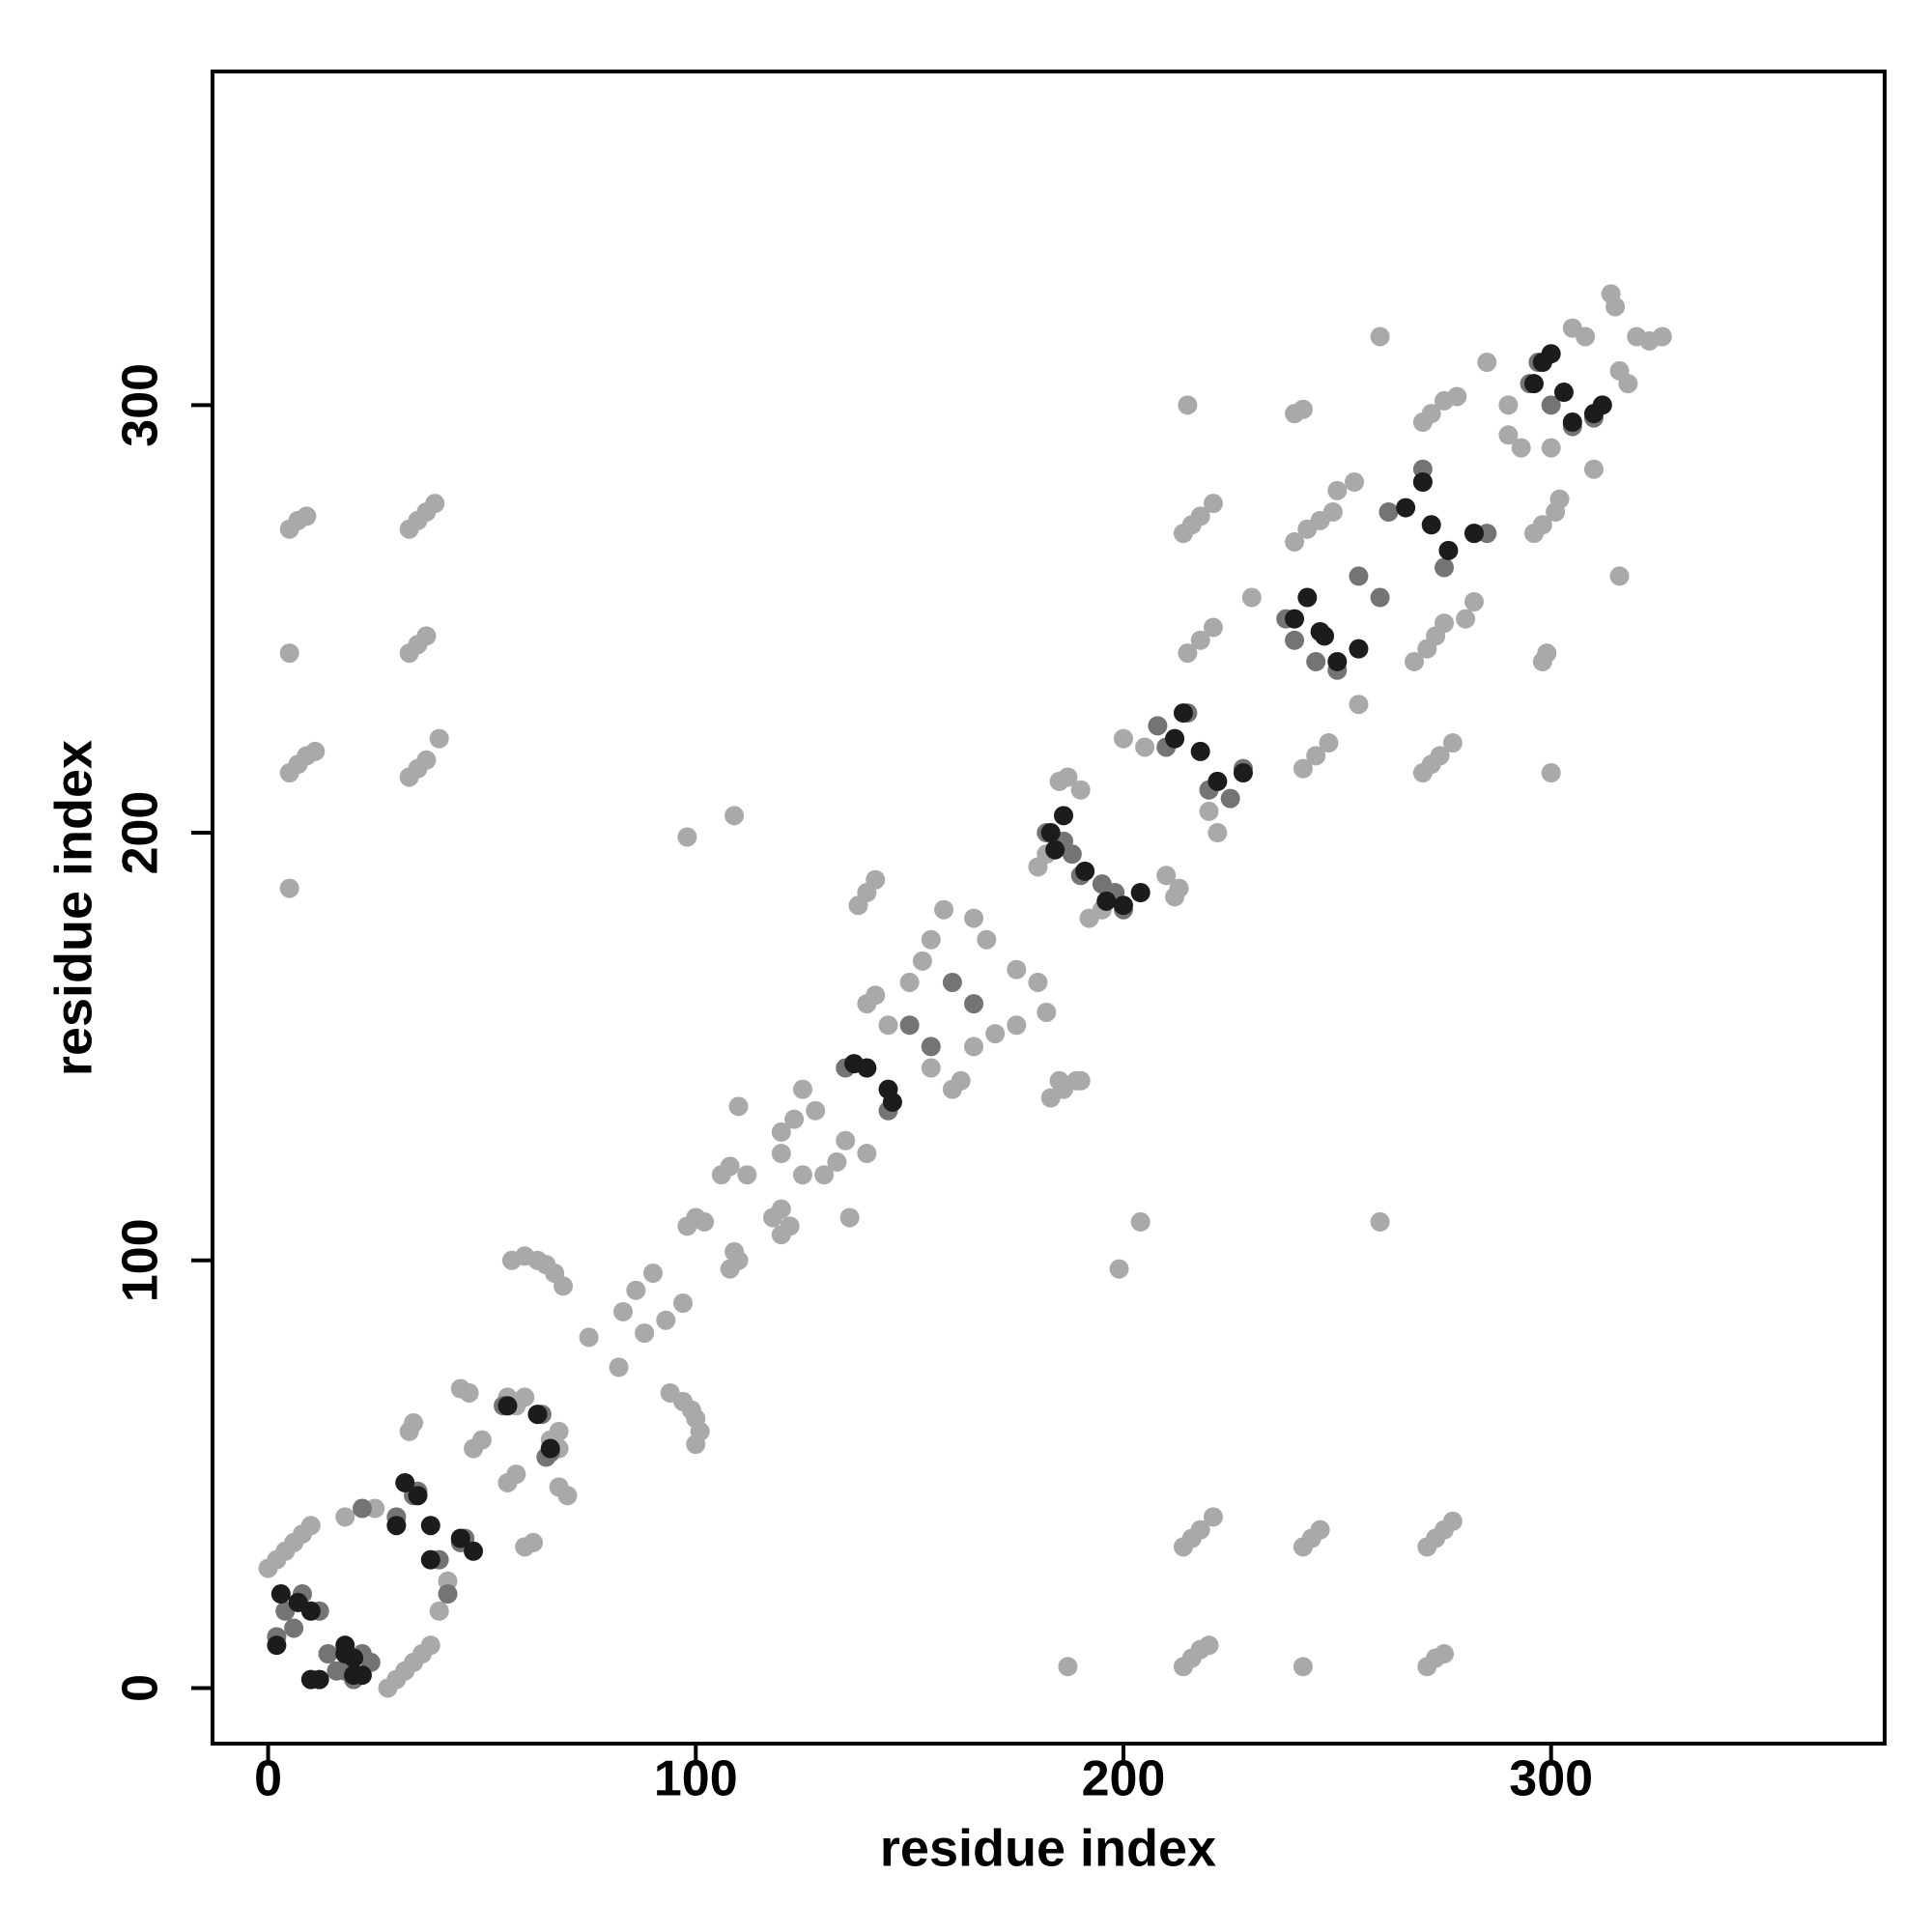  I want to click on y-tick-label: 0, so click(141, 1688).